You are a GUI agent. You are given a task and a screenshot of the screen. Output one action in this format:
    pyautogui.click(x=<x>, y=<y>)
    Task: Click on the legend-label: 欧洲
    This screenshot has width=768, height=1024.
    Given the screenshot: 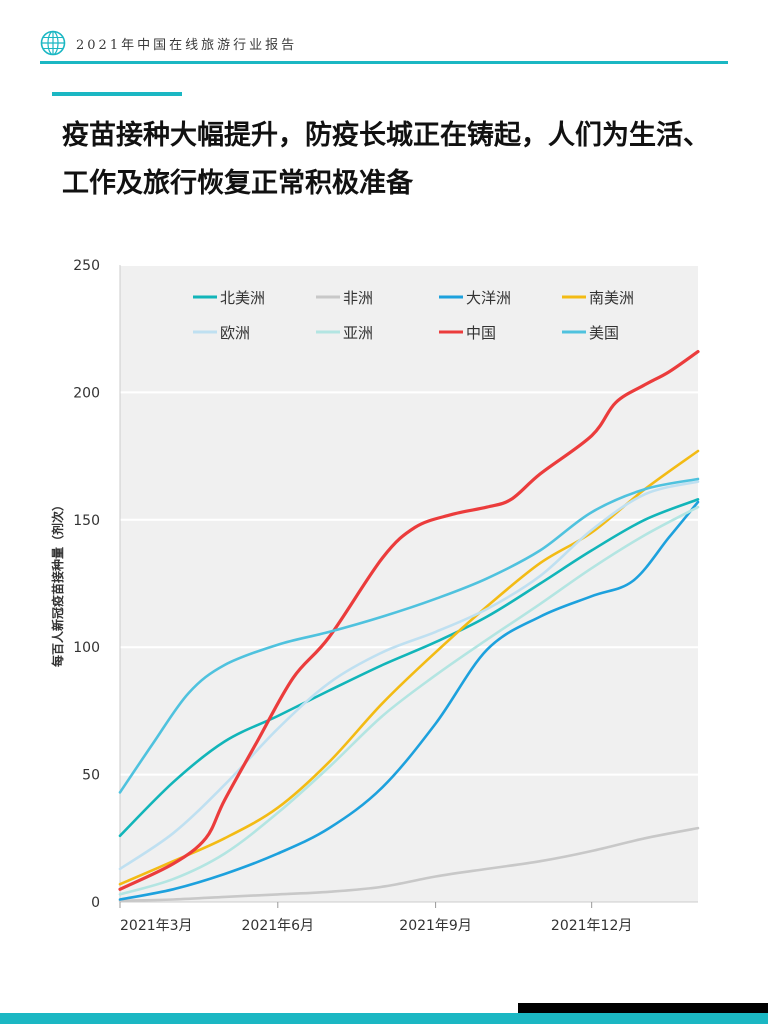 What is the action you would take?
    pyautogui.click(x=235, y=333)
    